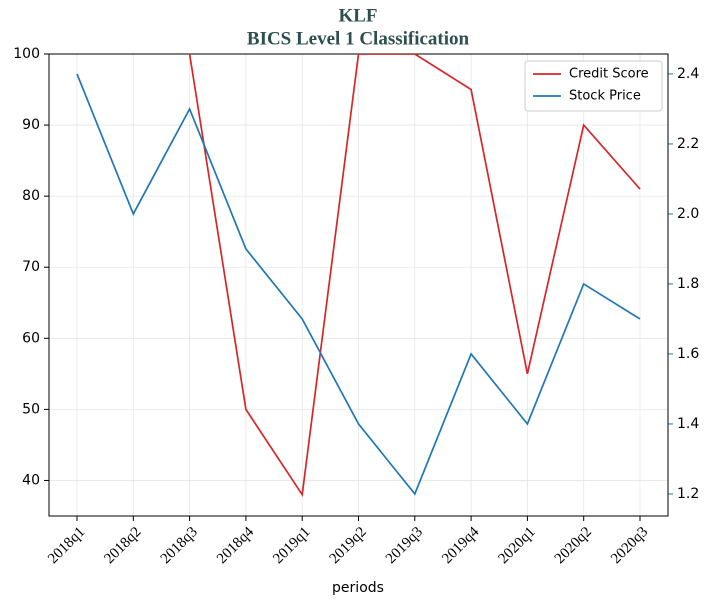 This screenshot has height=605, width=712. What do you see at coordinates (460, 545) in the screenshot?
I see `x-tick-label: 2019q4` at bounding box center [460, 545].